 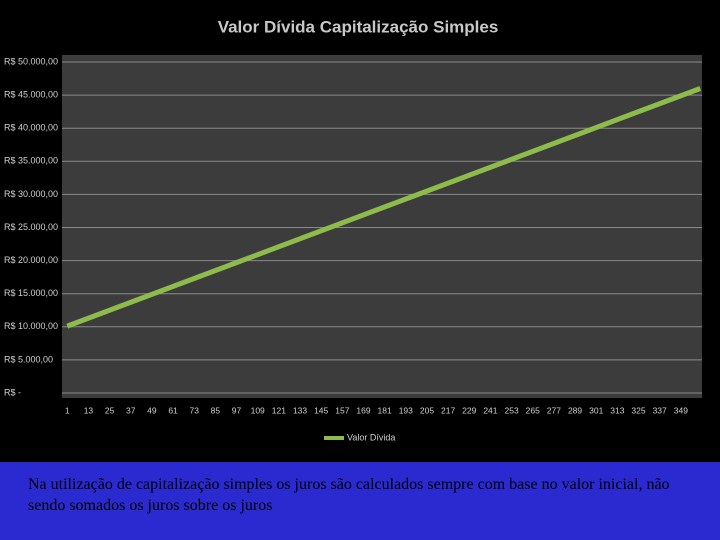 I want to click on y-tick-label: R$ 15.000,00, so click(x=31, y=293).